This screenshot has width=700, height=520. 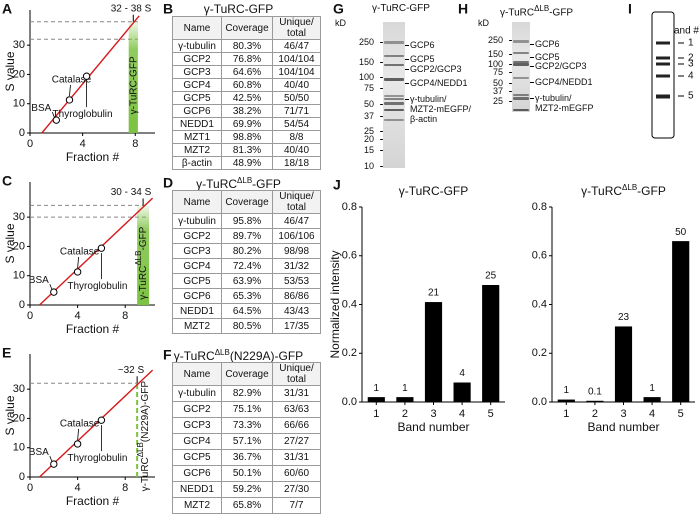 What do you see at coordinates (296, 409) in the screenshot?
I see `table-cell: 63/63` at bounding box center [296, 409].